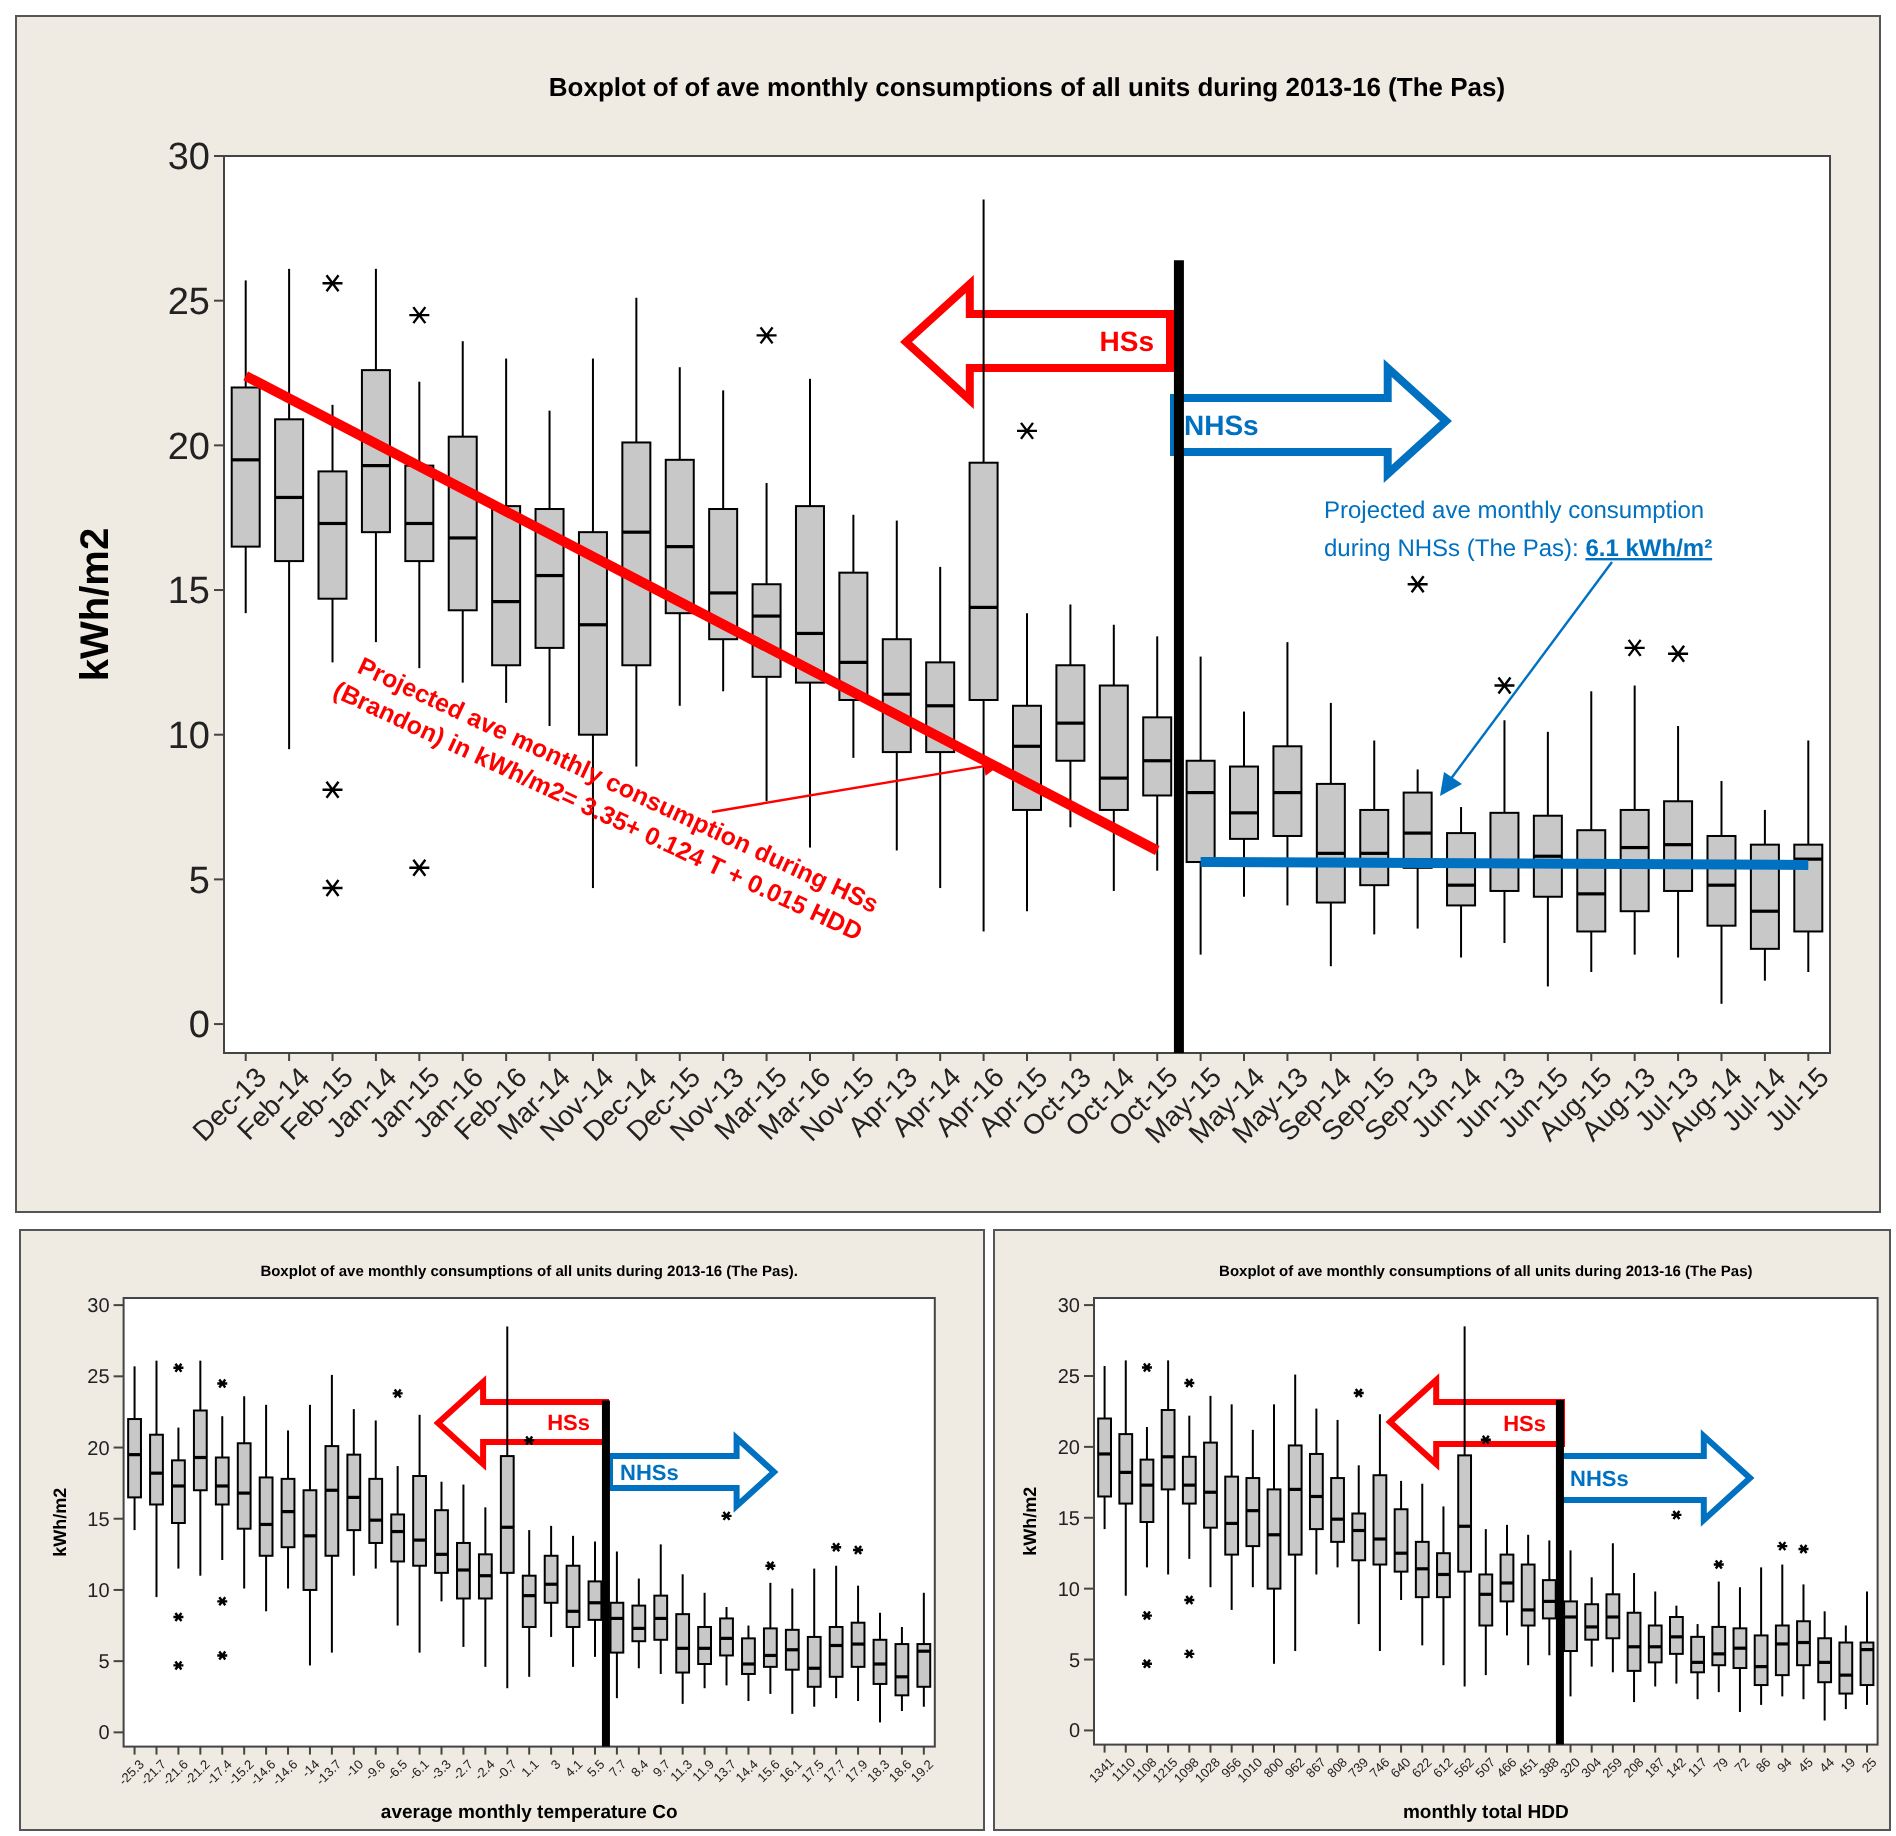 Image resolution: width=1896 pixels, height=1836 pixels. What do you see at coordinates (1518, 529) in the screenshot?
I see `annotation: Projected ave monthly consumption during NHSs (The Pas): 6.1 kWh/m²` at bounding box center [1518, 529].